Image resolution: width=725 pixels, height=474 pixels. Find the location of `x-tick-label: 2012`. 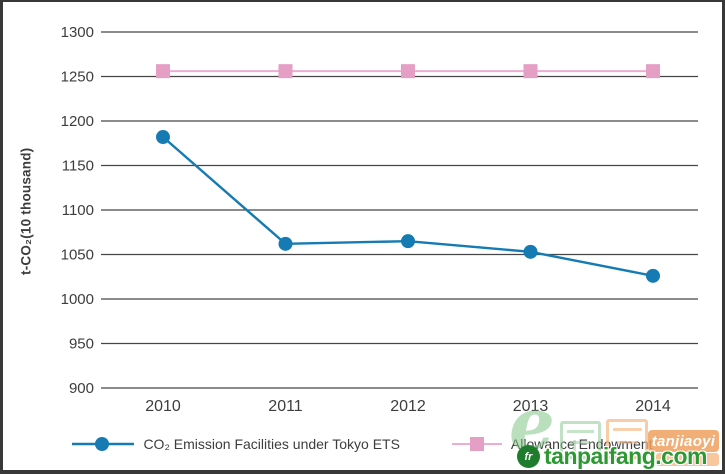

x-tick-label: 2012 is located at coordinates (408, 406).